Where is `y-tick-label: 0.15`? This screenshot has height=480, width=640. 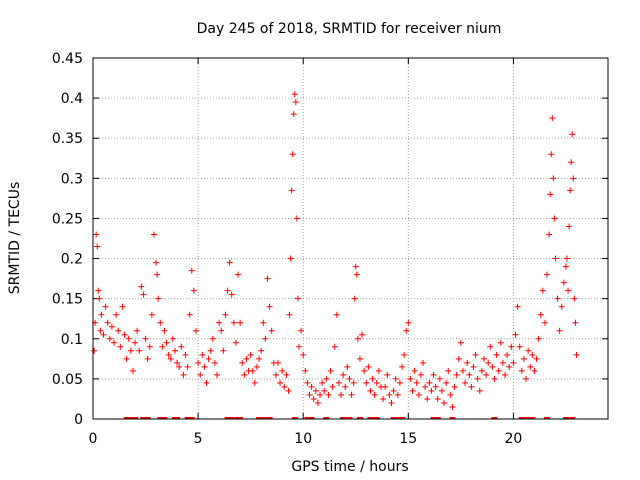
y-tick-label: 0.15 is located at coordinates (67, 300).